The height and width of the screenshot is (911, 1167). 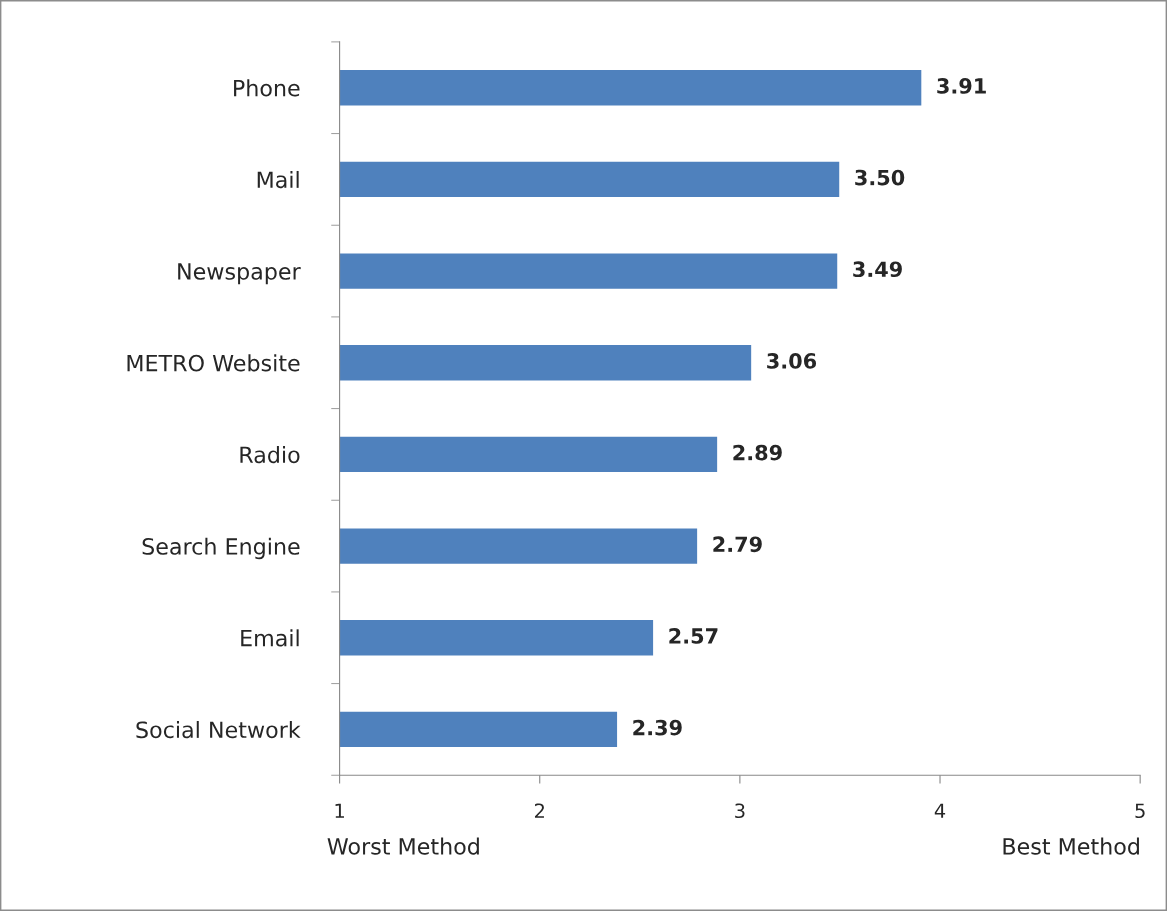 What do you see at coordinates (1071, 846) in the screenshot?
I see `text: Best Method` at bounding box center [1071, 846].